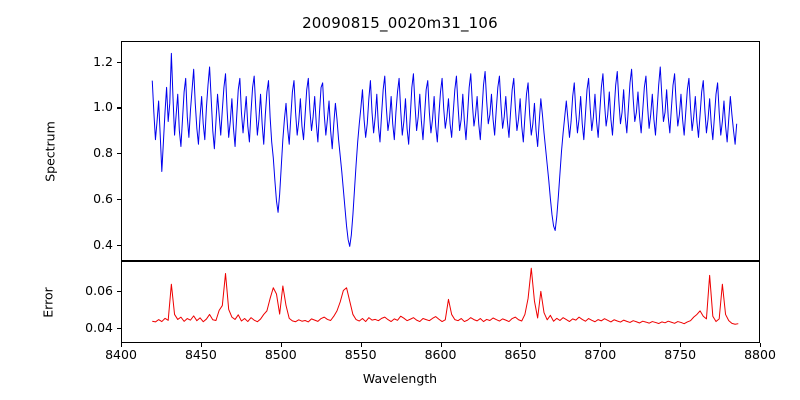  What do you see at coordinates (48, 302) in the screenshot?
I see `error-y-axis-label: Error` at bounding box center [48, 302].